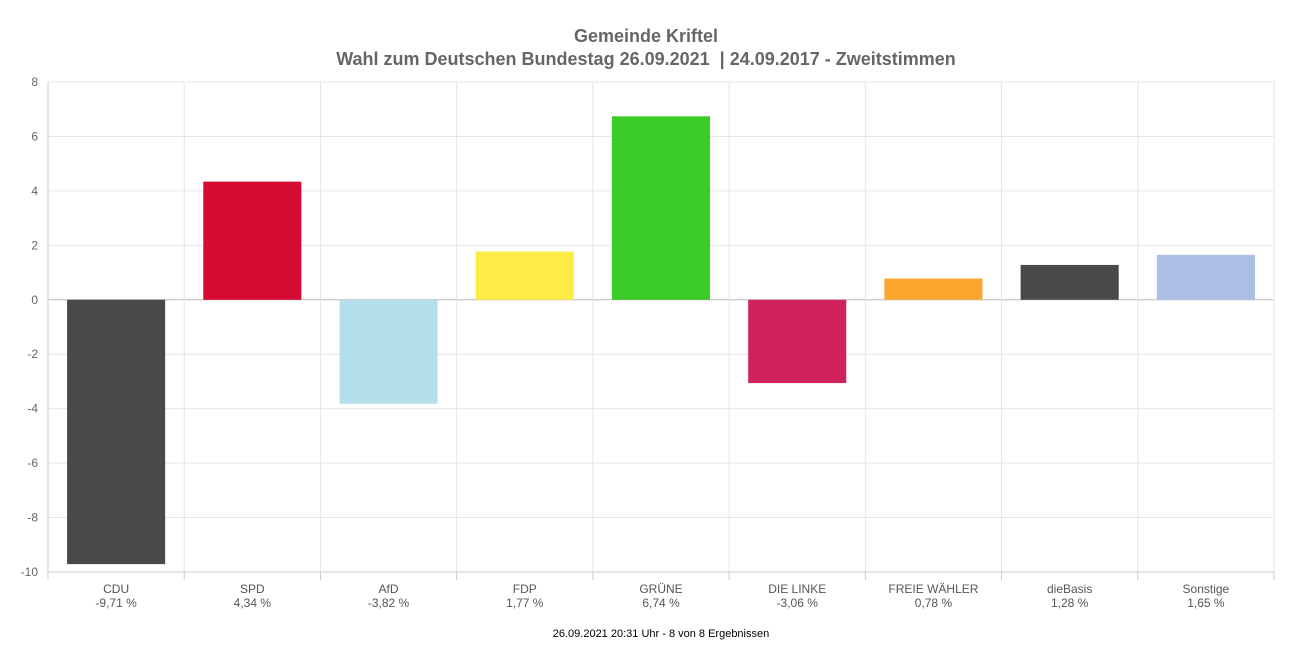 The width and height of the screenshot is (1293, 661). I want to click on value-label: 1,28 %, so click(1070, 603).